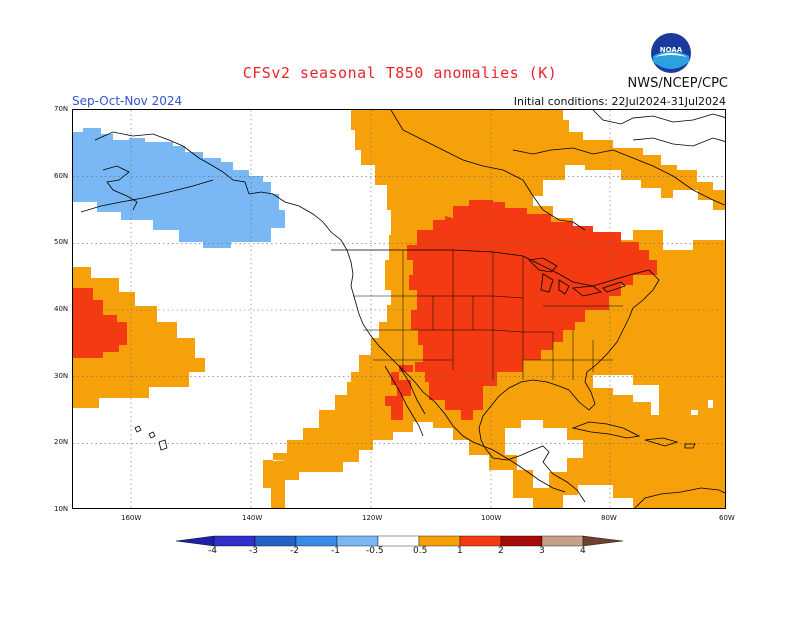  I want to click on map-title: CFSv2 seasonal T850 anomalies (K), so click(400, 73).